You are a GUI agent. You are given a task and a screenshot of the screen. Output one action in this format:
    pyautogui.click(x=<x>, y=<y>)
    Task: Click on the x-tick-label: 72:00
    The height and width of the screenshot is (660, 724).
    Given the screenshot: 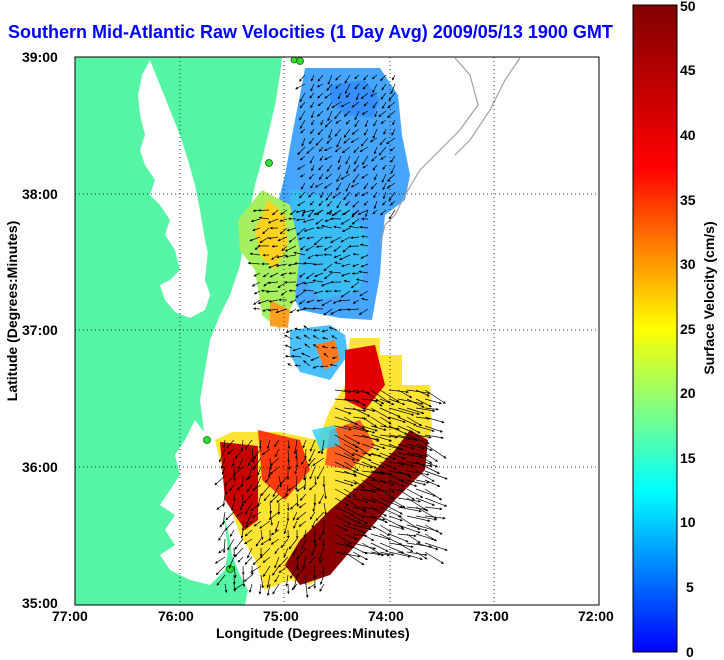 What is the action you would take?
    pyautogui.click(x=596, y=616)
    